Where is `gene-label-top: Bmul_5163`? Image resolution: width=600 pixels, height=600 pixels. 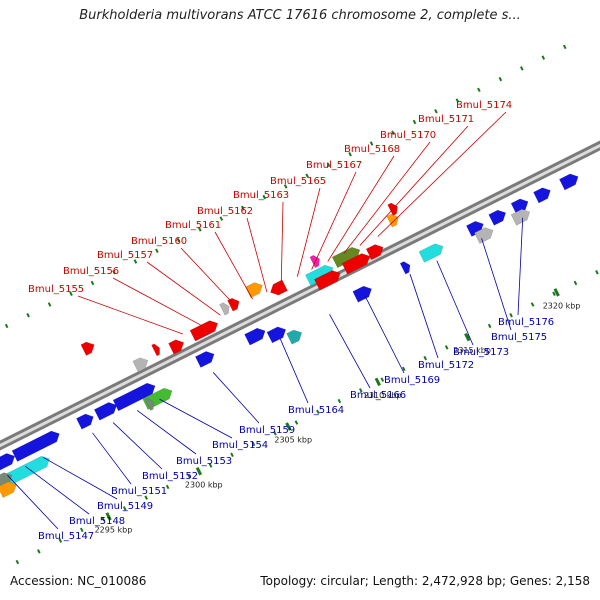
gene-label-top: Bmul_5163 is located at coordinates (261, 195).